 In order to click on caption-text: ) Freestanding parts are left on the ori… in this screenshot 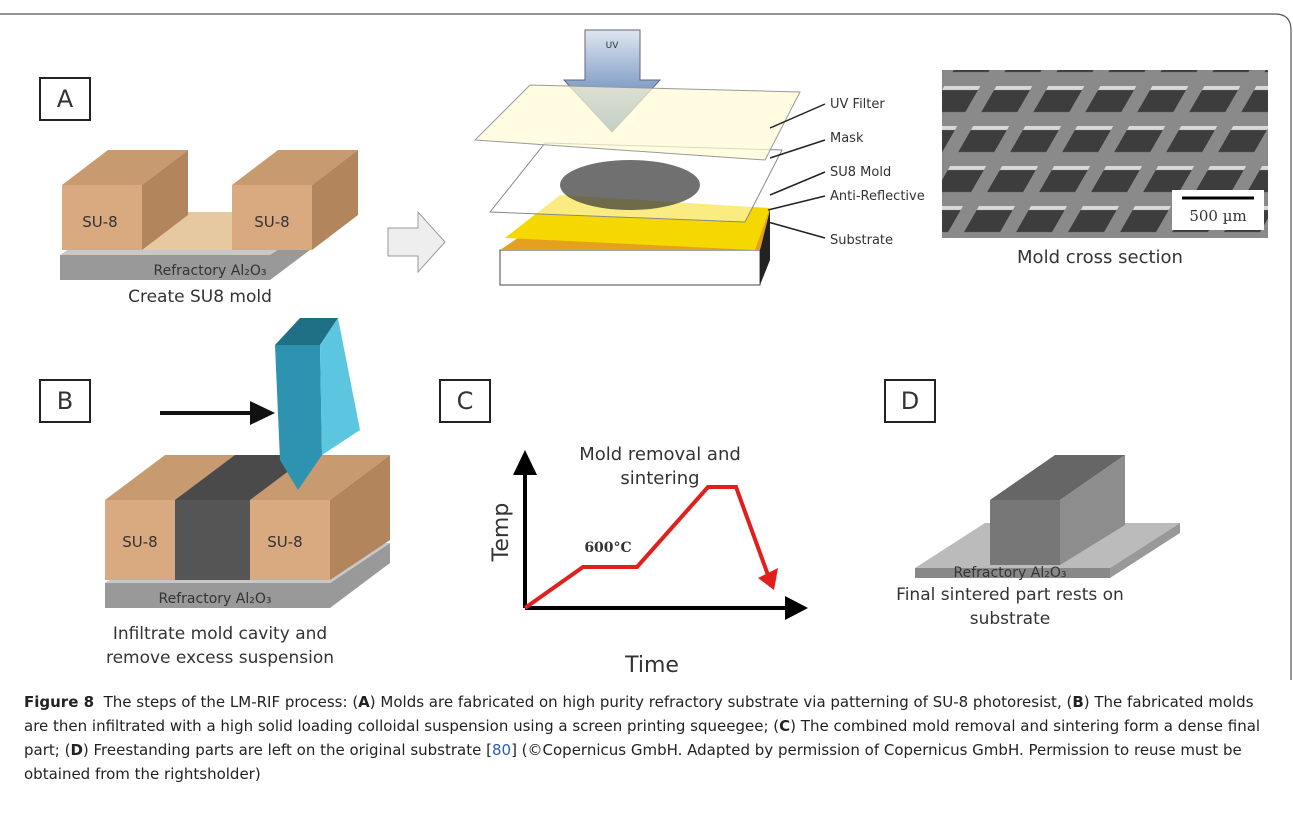, I will do `click(287, 750)`.